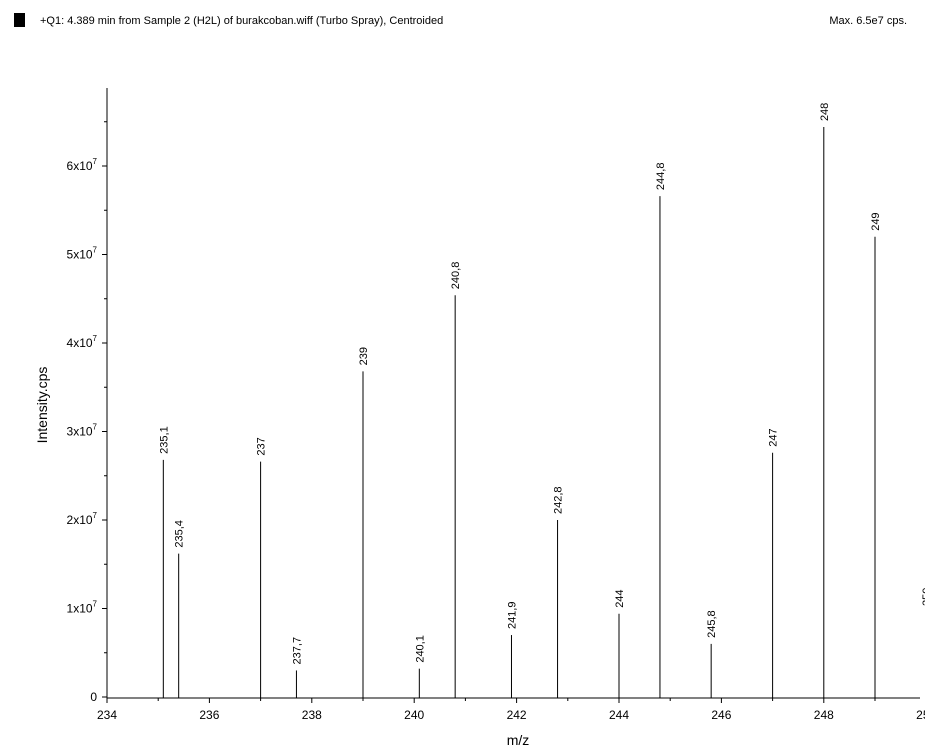  I want to click on peak-label: 235,1, so click(164, 440).